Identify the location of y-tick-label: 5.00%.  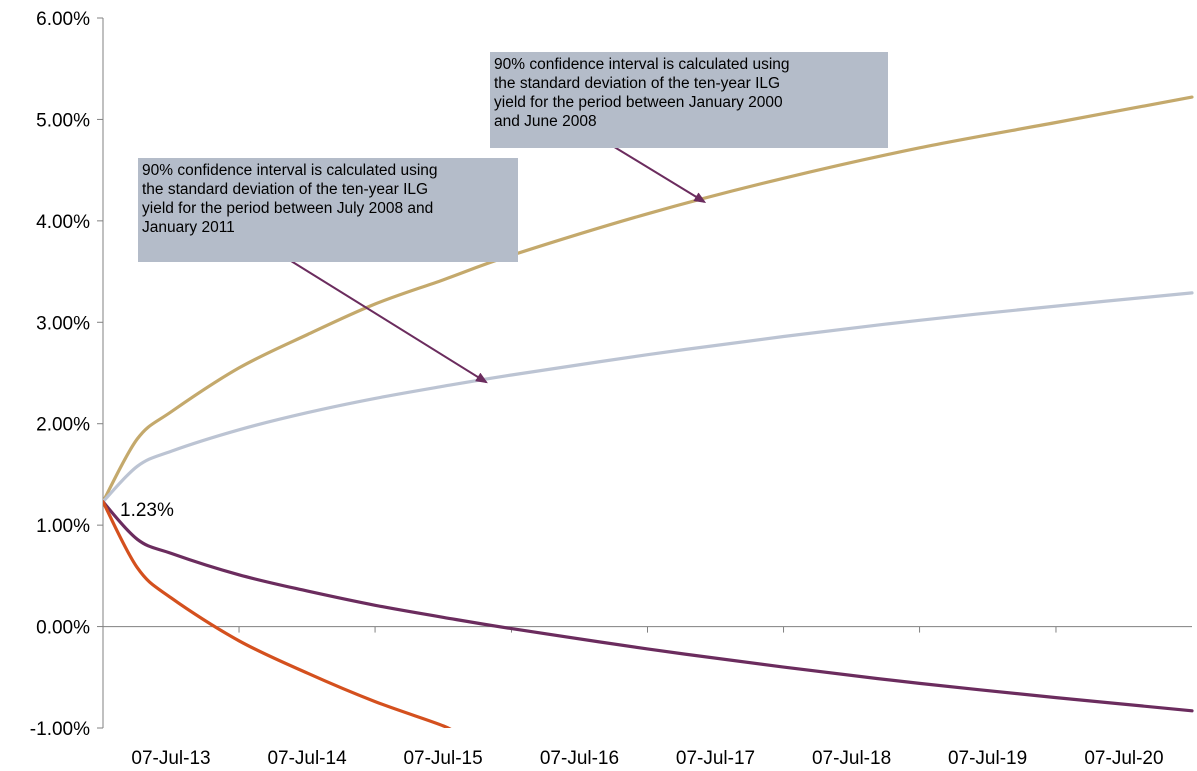
(63, 120).